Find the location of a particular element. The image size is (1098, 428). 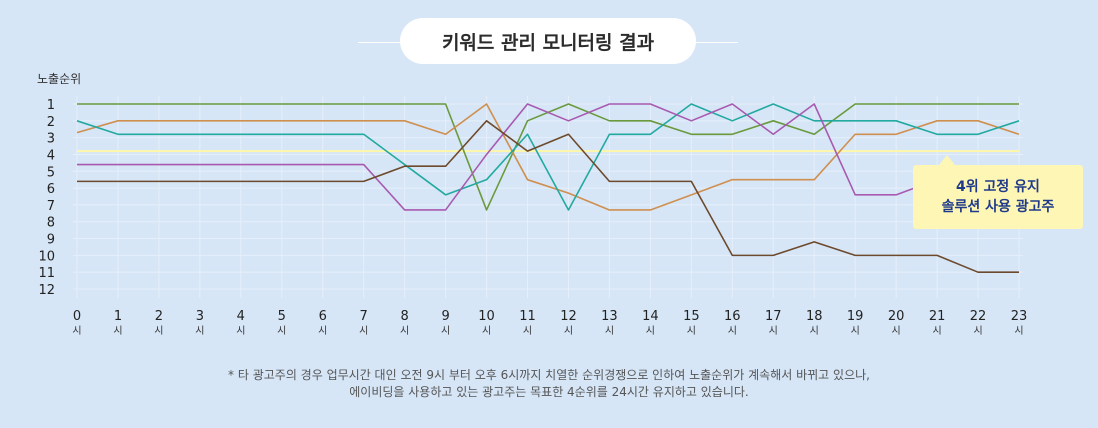

y-tick-label: 9 is located at coordinates (51, 240).